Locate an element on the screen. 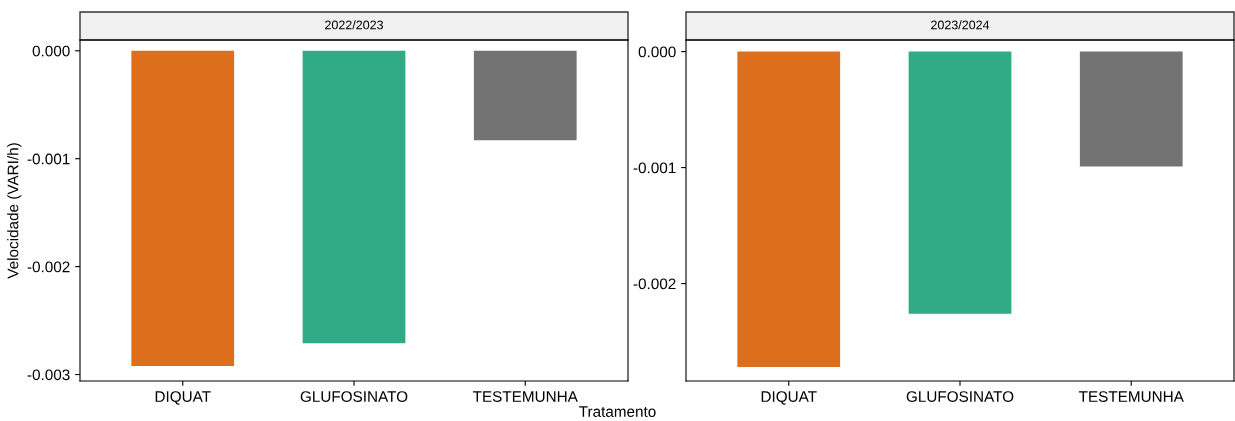  y-tick-label: -0.003 is located at coordinates (48, 375).